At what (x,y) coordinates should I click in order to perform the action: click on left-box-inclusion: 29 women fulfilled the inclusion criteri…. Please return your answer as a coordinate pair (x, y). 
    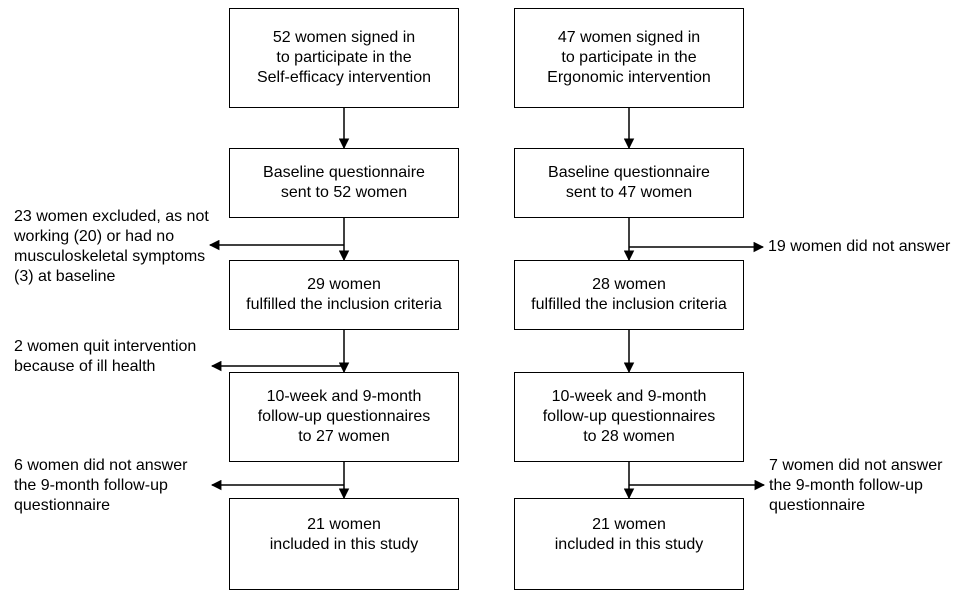
    Looking at the image, I should click on (344, 295).